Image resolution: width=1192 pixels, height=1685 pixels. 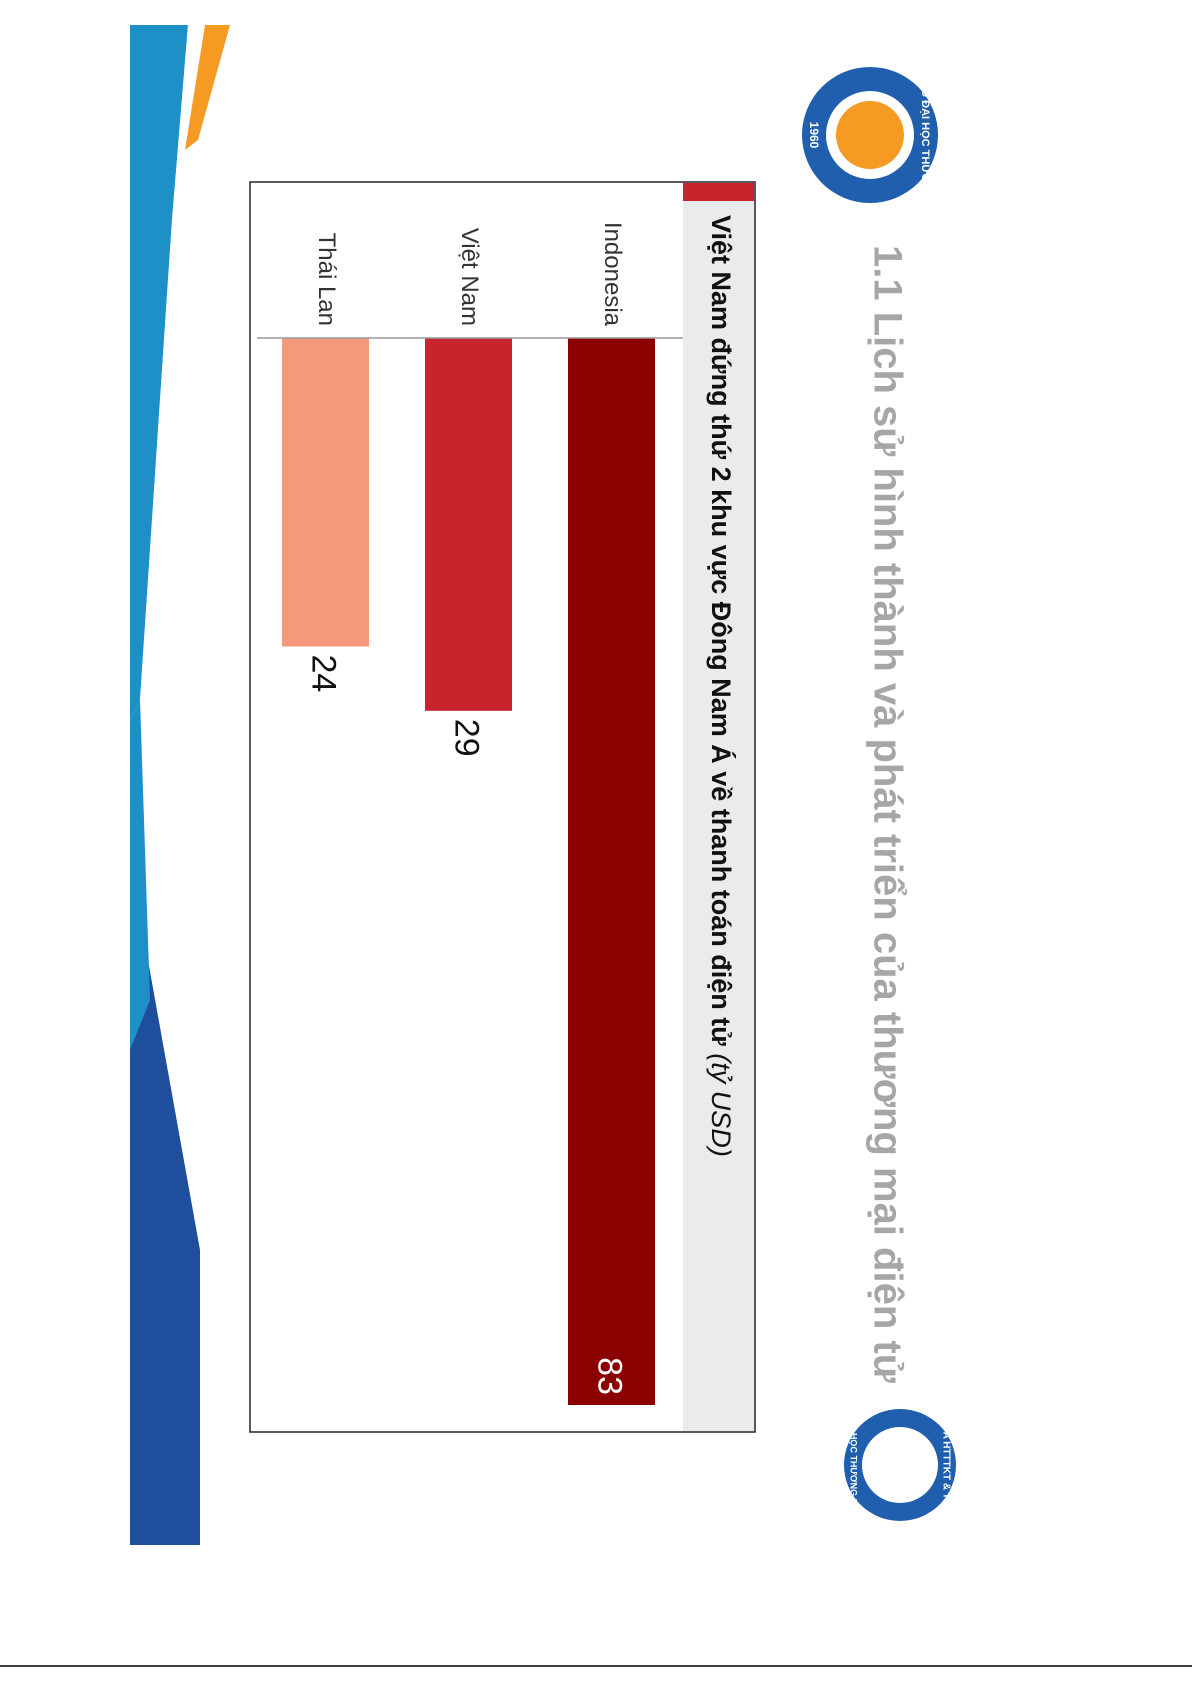 What do you see at coordinates (612, 274) in the screenshot?
I see `category-label: Indonesia` at bounding box center [612, 274].